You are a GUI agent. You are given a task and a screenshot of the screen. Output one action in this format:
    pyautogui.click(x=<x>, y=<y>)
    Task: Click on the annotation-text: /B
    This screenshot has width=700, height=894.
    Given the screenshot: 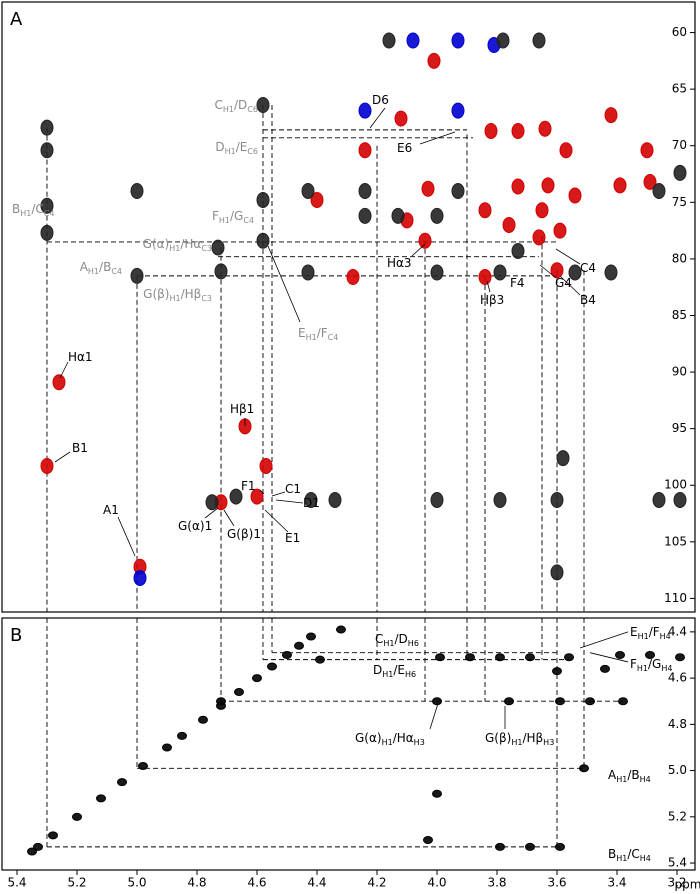 What is the action you would take?
    pyautogui.click(x=105, y=267)
    